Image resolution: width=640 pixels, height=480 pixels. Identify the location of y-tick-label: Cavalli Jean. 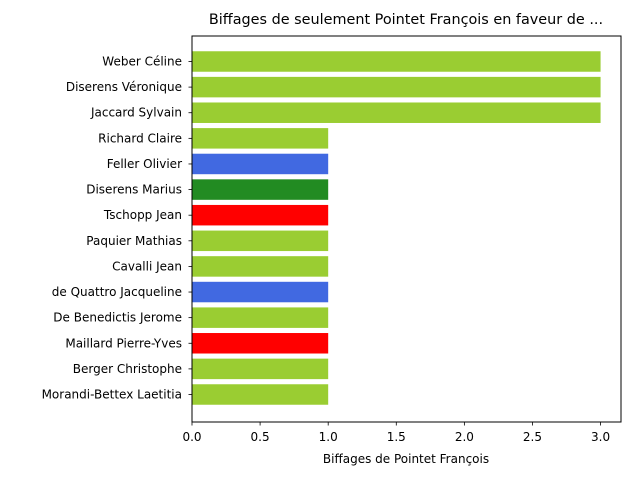
(147, 266).